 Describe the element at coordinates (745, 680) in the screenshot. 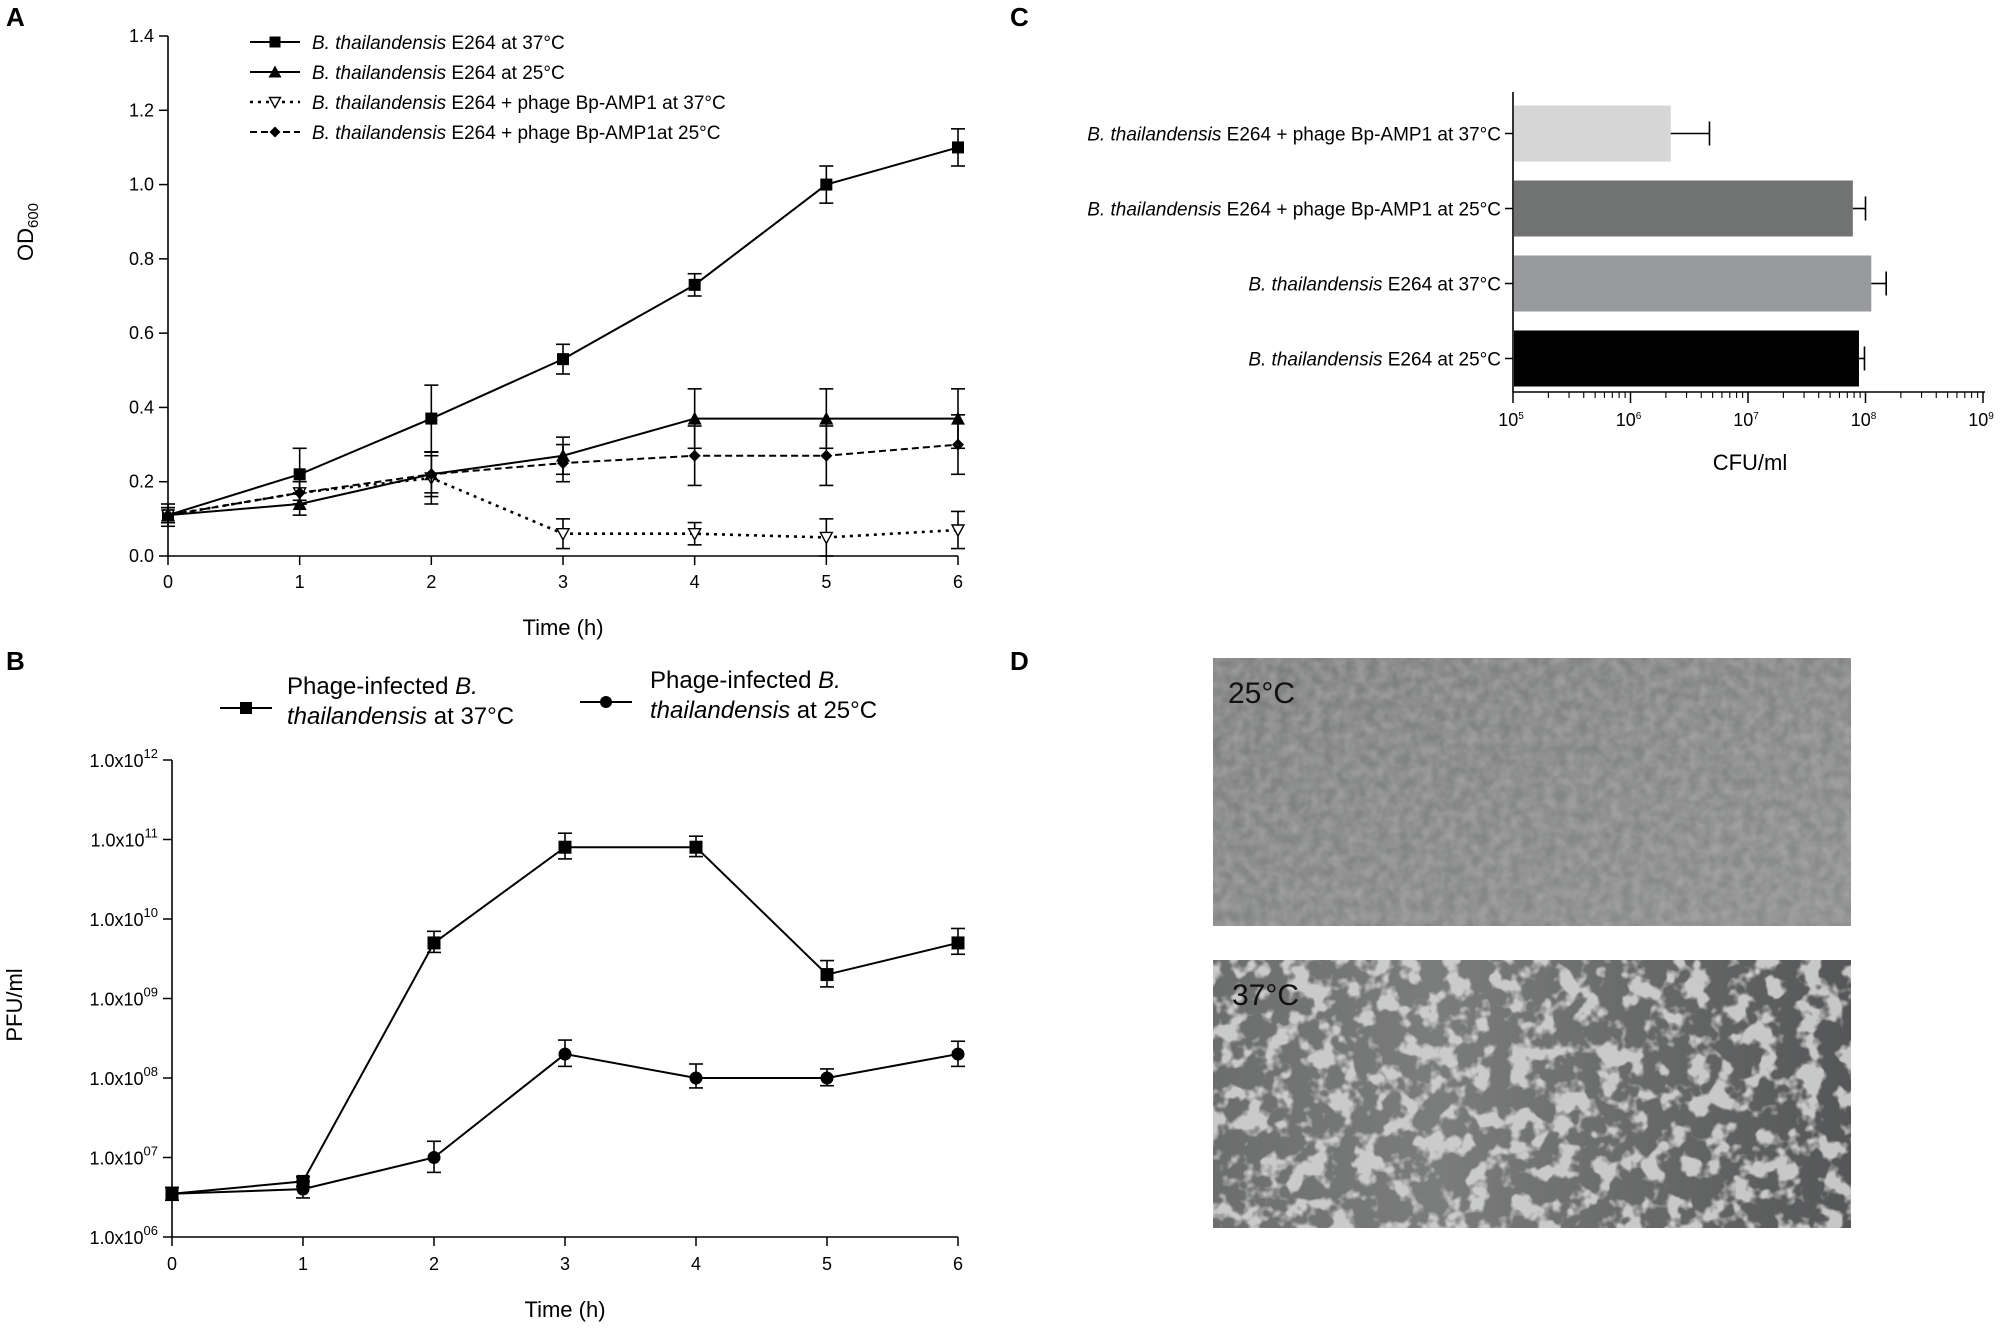

I see `legend-label-line1: Phage-infected B.` at that location.